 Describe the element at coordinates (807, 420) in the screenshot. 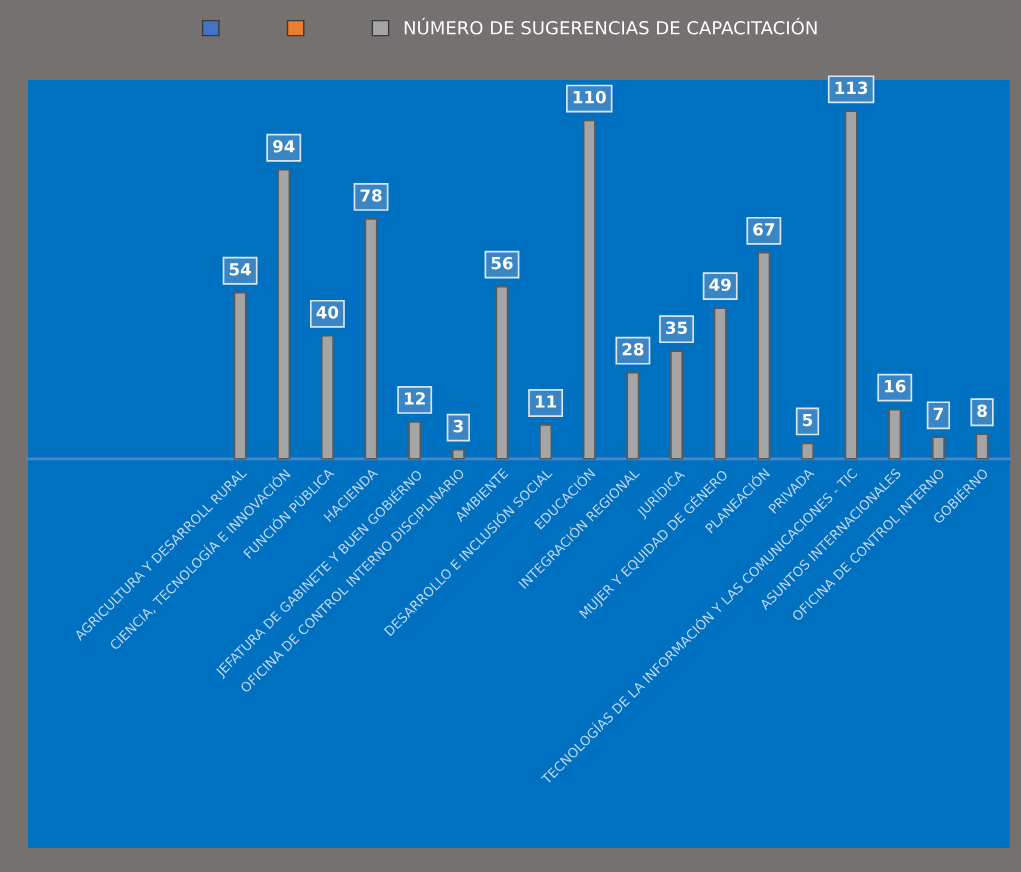

I see `data-label: 5` at that location.